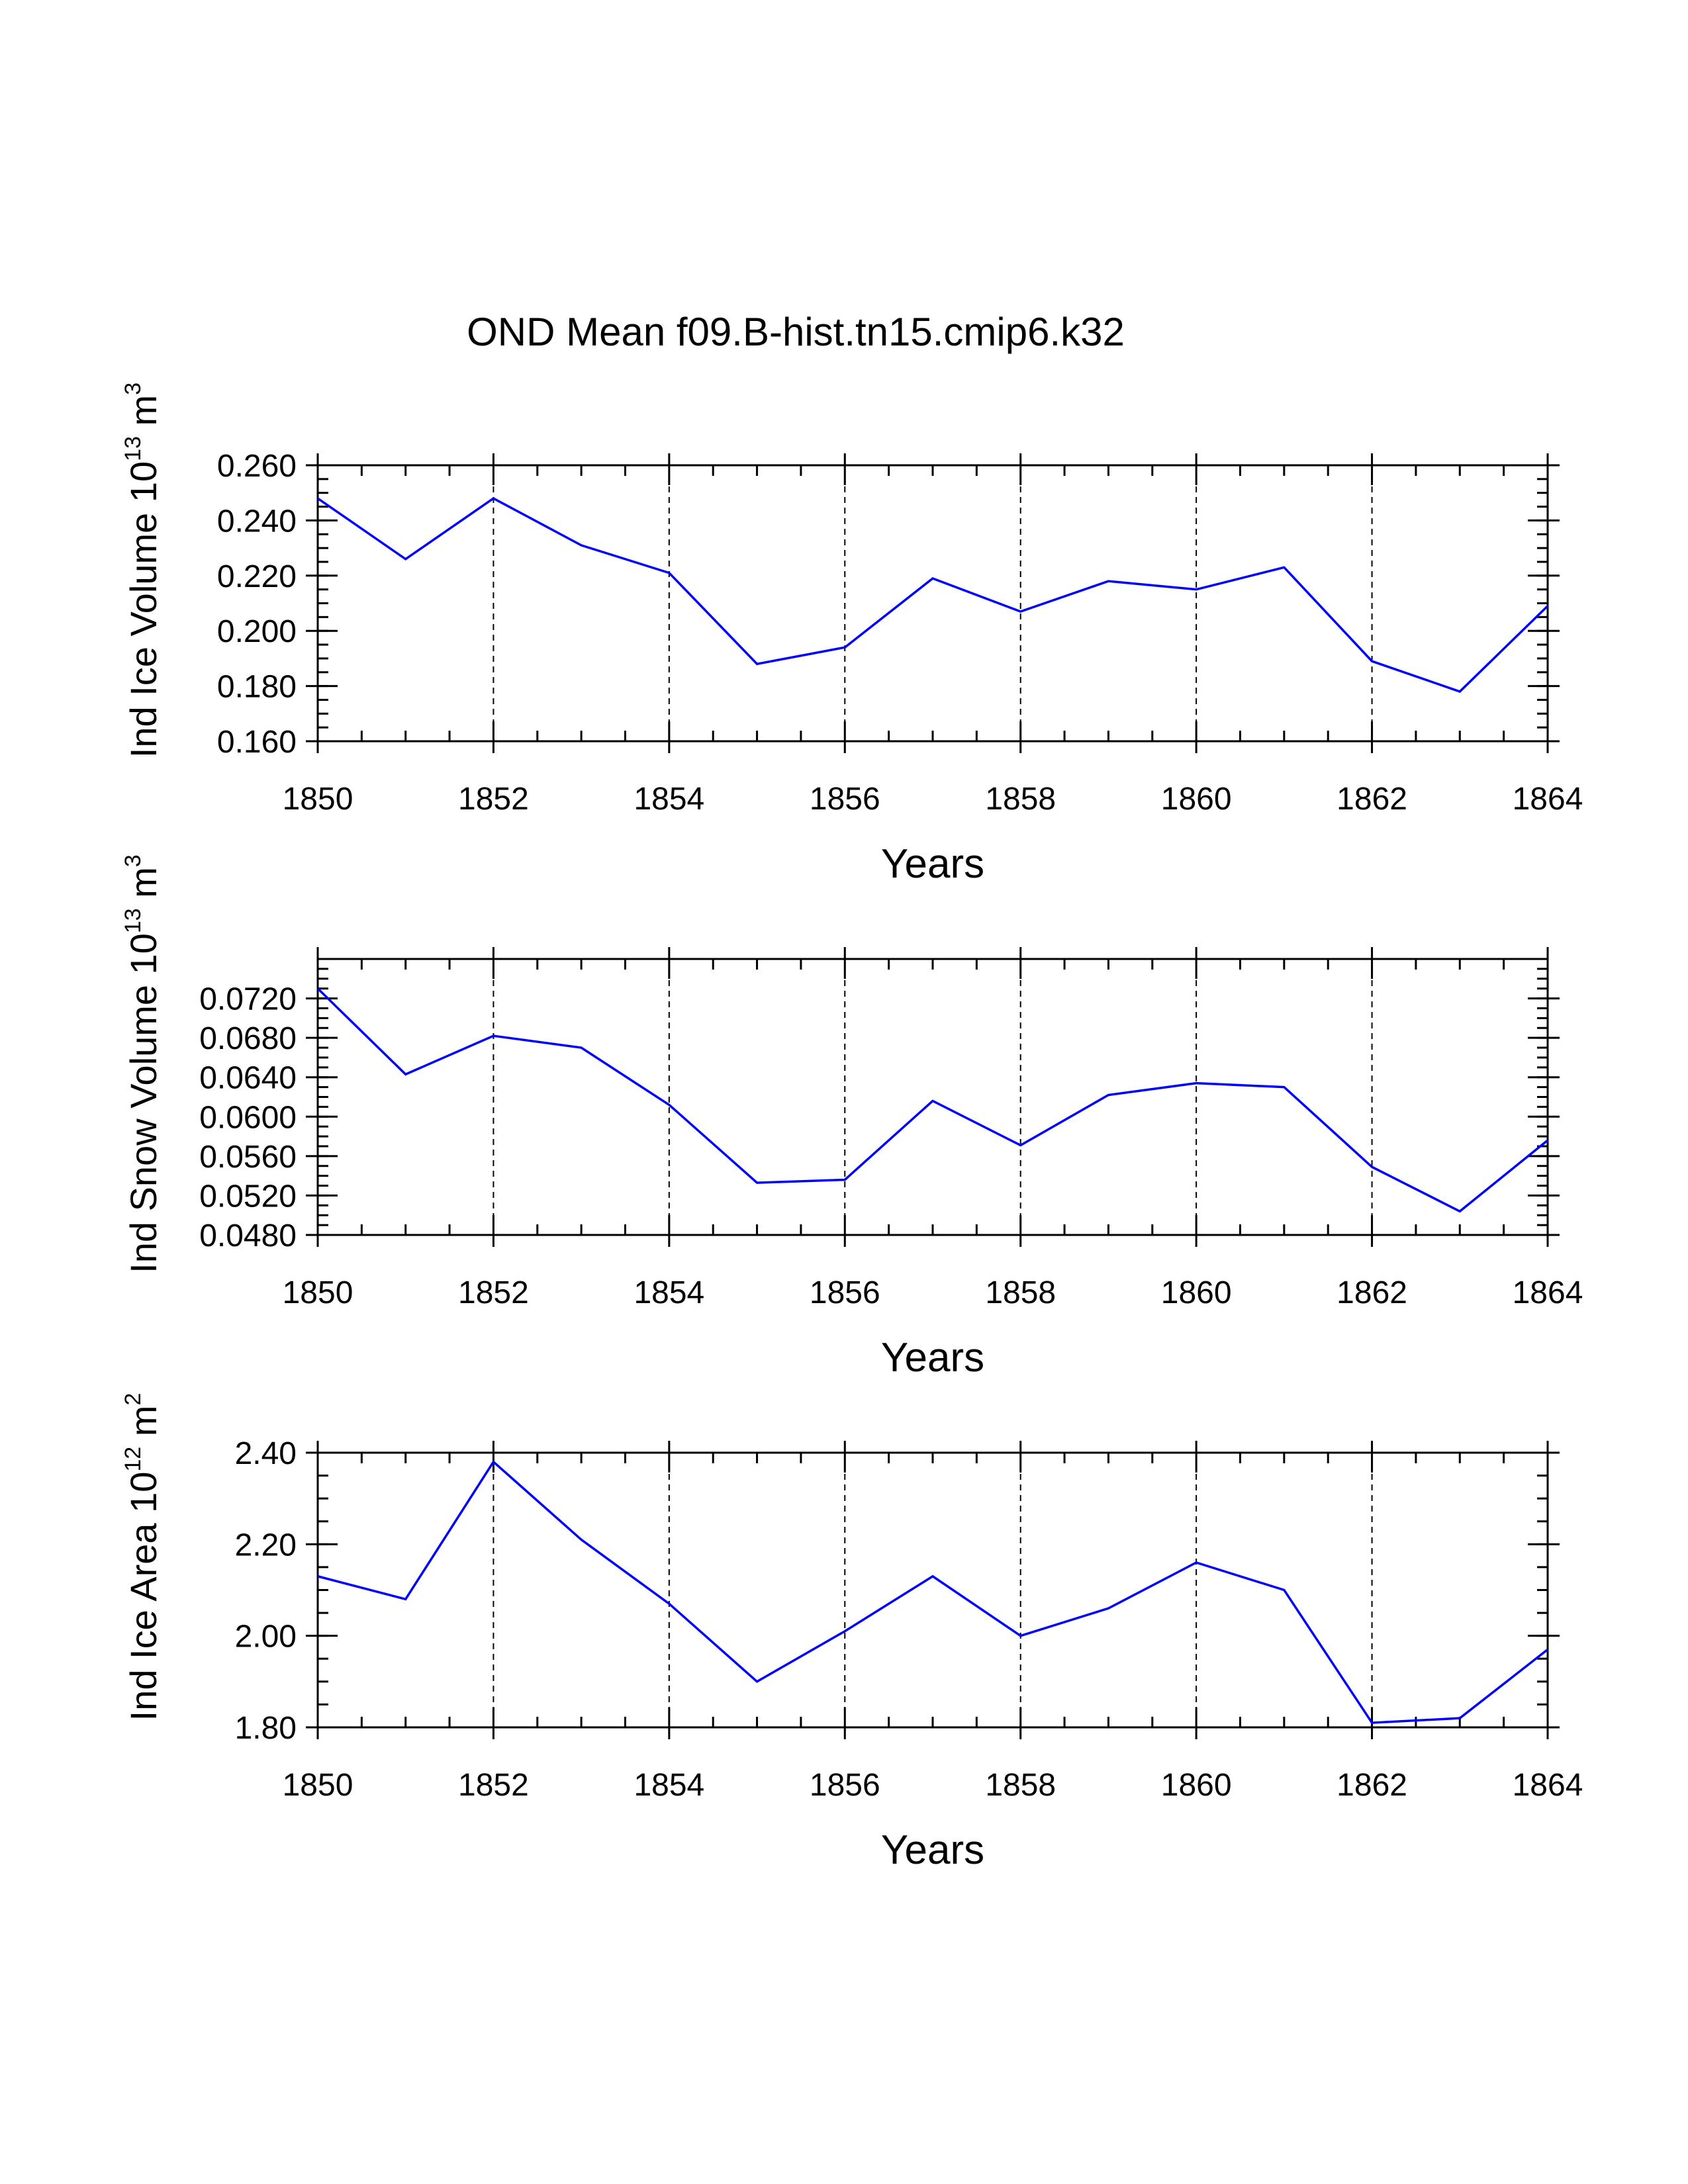 Image resolution: width=1688 pixels, height=2184 pixels. Describe the element at coordinates (266, 1545) in the screenshot. I see `y-tick-label: 2.20` at that location.